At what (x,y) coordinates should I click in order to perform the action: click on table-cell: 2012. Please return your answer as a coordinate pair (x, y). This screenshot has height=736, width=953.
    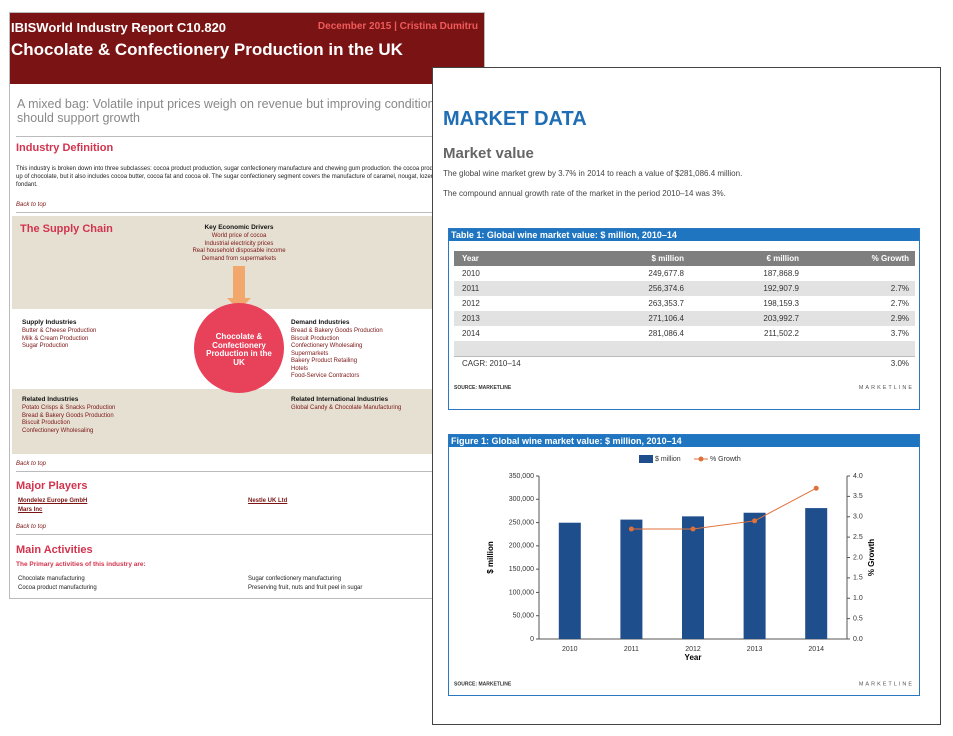
    Looking at the image, I should click on (471, 303).